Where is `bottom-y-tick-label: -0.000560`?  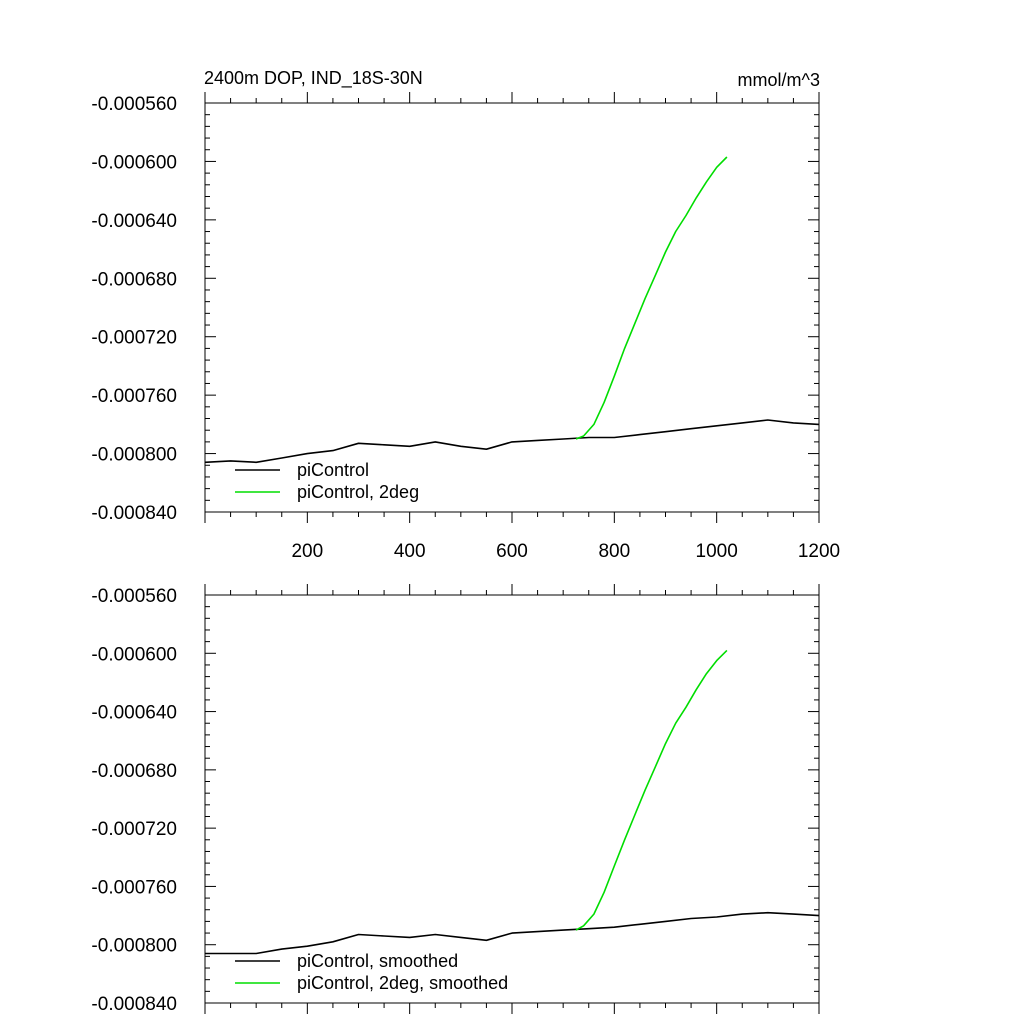 bottom-y-tick-label: -0.000560 is located at coordinates (134, 596).